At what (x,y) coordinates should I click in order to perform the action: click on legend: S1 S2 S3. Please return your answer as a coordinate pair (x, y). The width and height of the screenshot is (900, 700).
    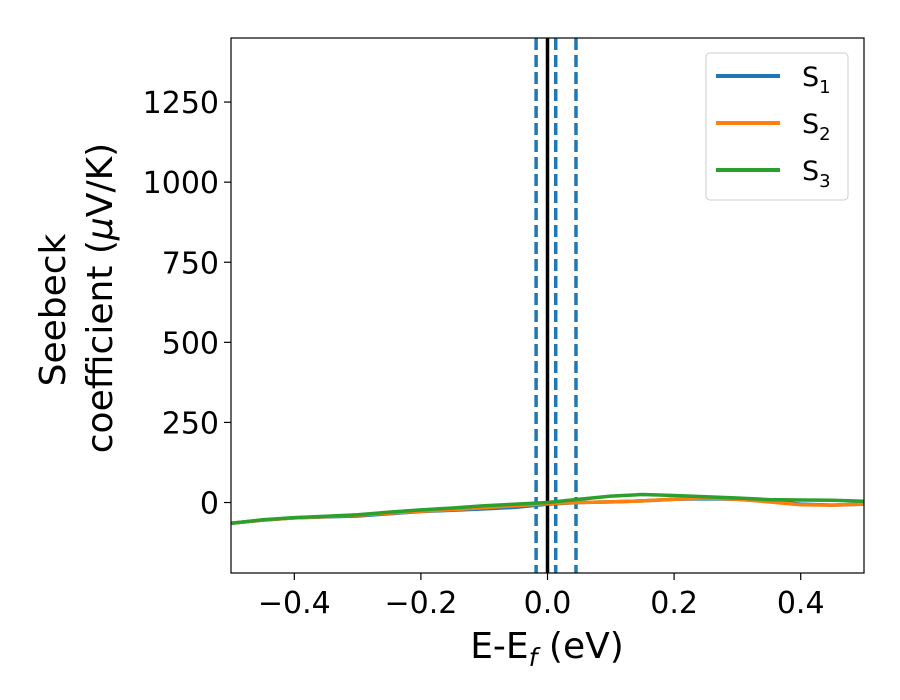
    Looking at the image, I should click on (777, 126).